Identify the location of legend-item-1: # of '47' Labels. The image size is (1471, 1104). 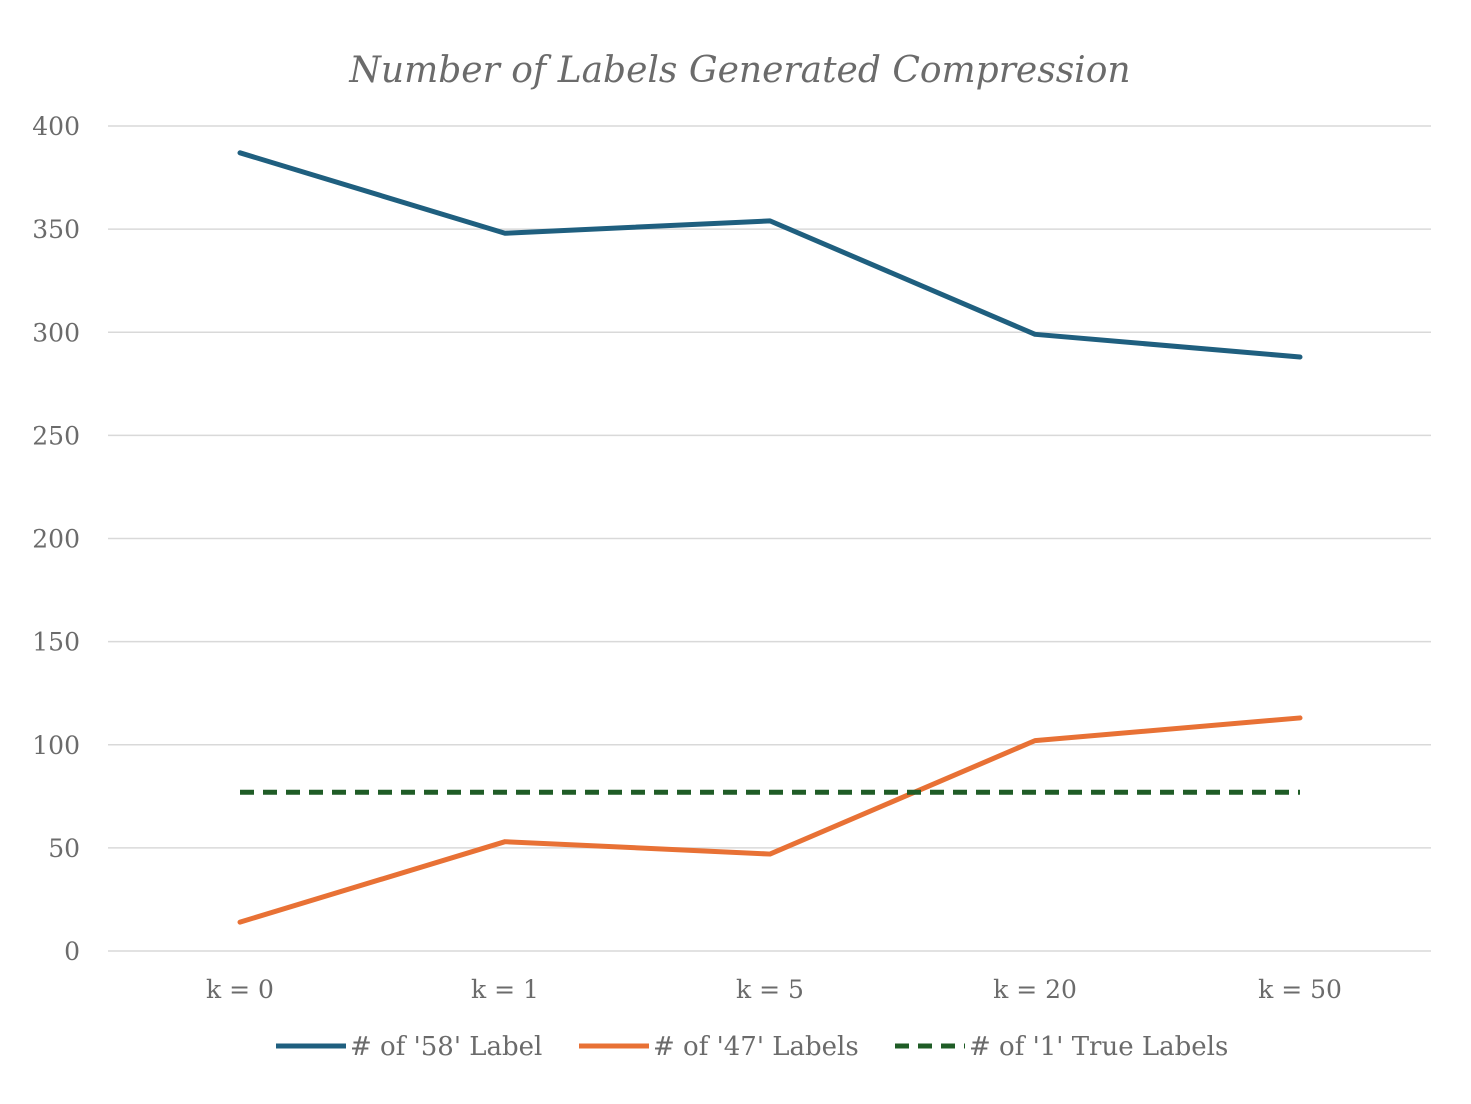
(719, 1047).